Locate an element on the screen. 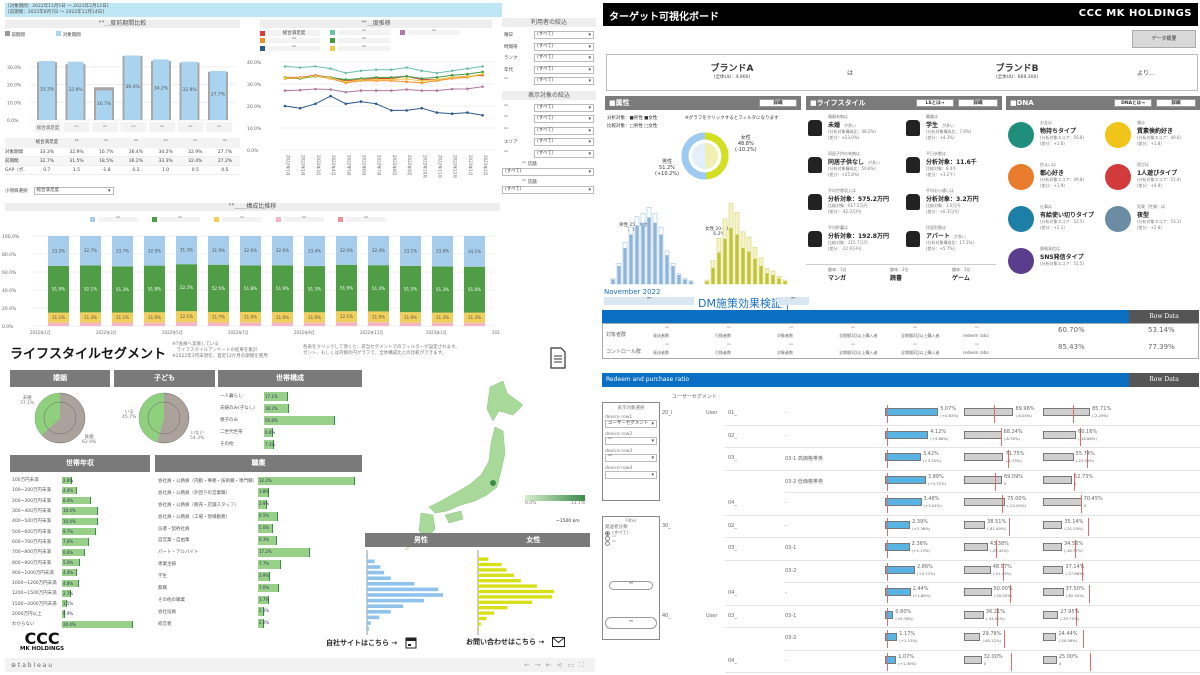 The image size is (1200, 675). lifestyle-item: 平均お小遣いは 分析対象：3.2万円 比較対象：3.0万円 (差分：+0.3万円) is located at coordinates (952, 205).